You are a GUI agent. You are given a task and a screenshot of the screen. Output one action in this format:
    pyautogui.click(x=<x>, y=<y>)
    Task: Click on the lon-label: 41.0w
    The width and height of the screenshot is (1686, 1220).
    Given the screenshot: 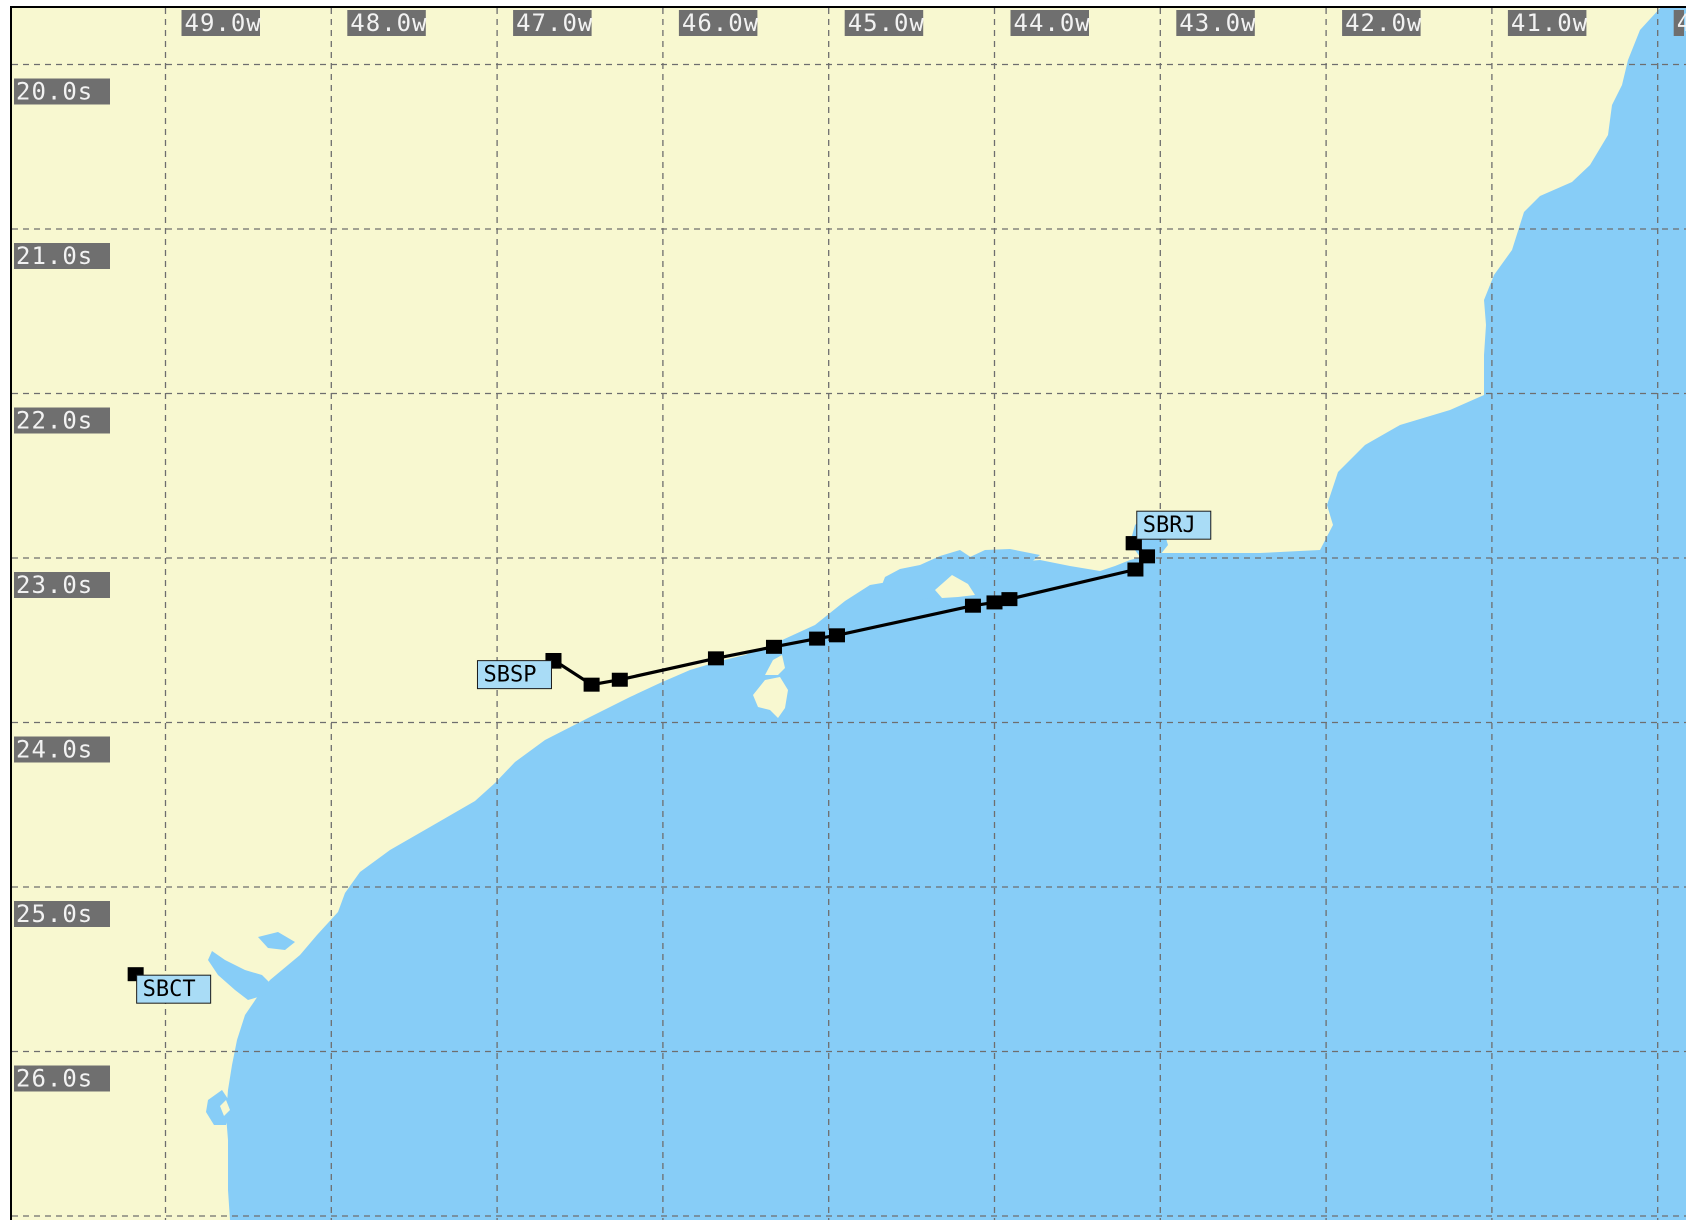 What is the action you would take?
    pyautogui.click(x=1549, y=23)
    